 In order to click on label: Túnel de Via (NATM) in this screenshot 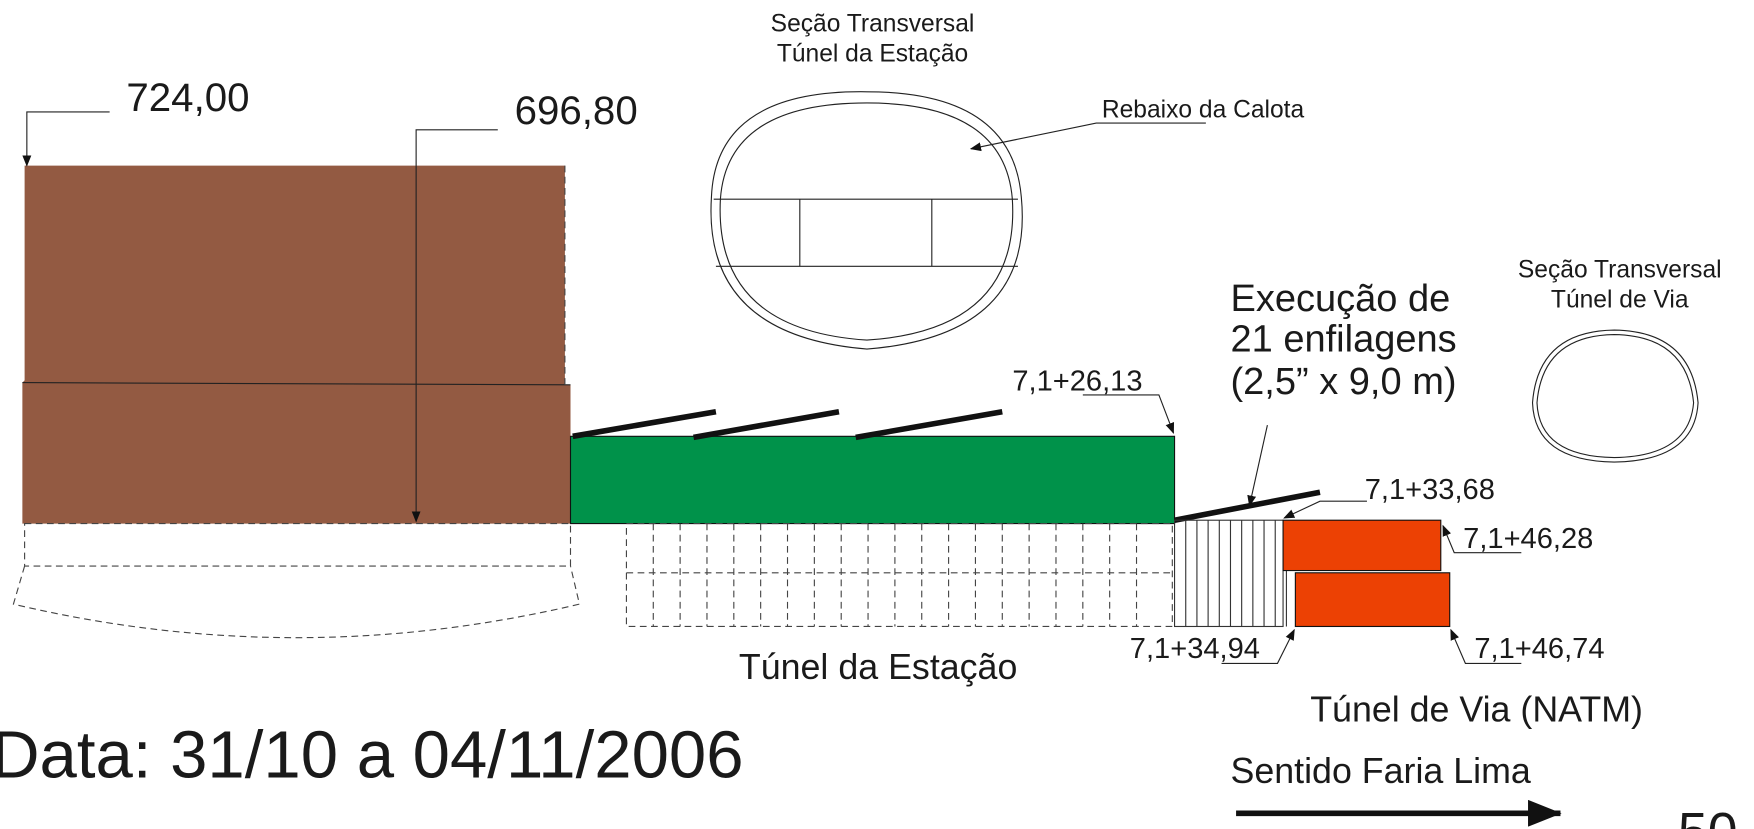, I will do `click(1476, 710)`.